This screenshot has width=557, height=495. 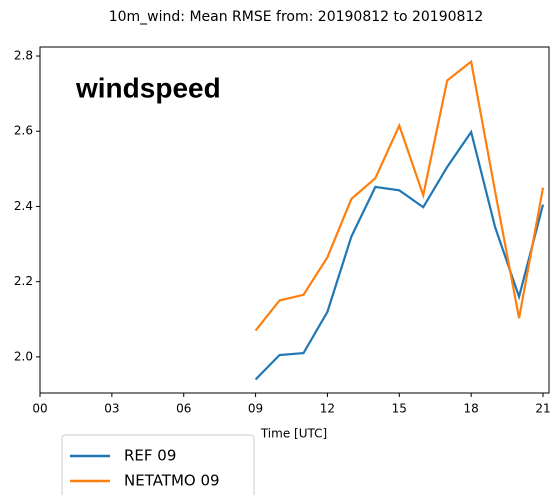 I want to click on y-tick-label: 2.4, so click(x=23, y=206).